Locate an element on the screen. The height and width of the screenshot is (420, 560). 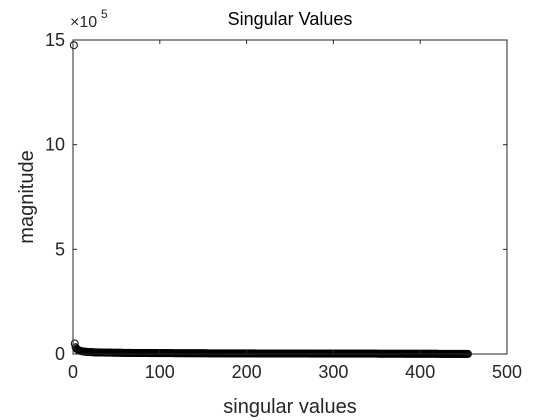
y-axis-label: magnitude is located at coordinates (27, 196).